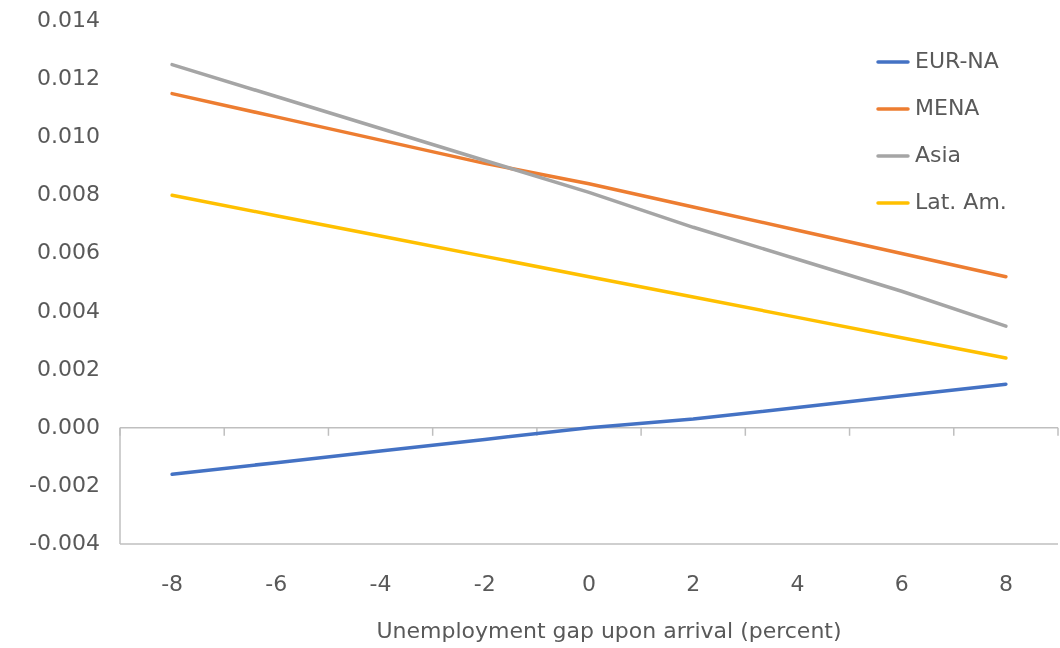 Image resolution: width=1060 pixels, height=648 pixels. Describe the element at coordinates (68, 426) in the screenshot. I see `y-tick-label: 0.000` at that location.